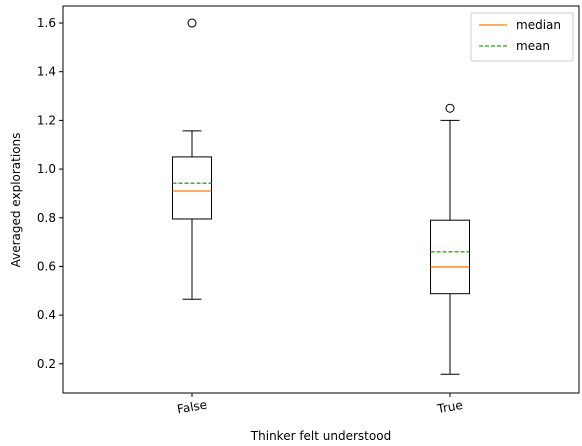 The width and height of the screenshot is (582, 446). What do you see at coordinates (522, 37) in the screenshot?
I see `legend: median mean` at bounding box center [522, 37].